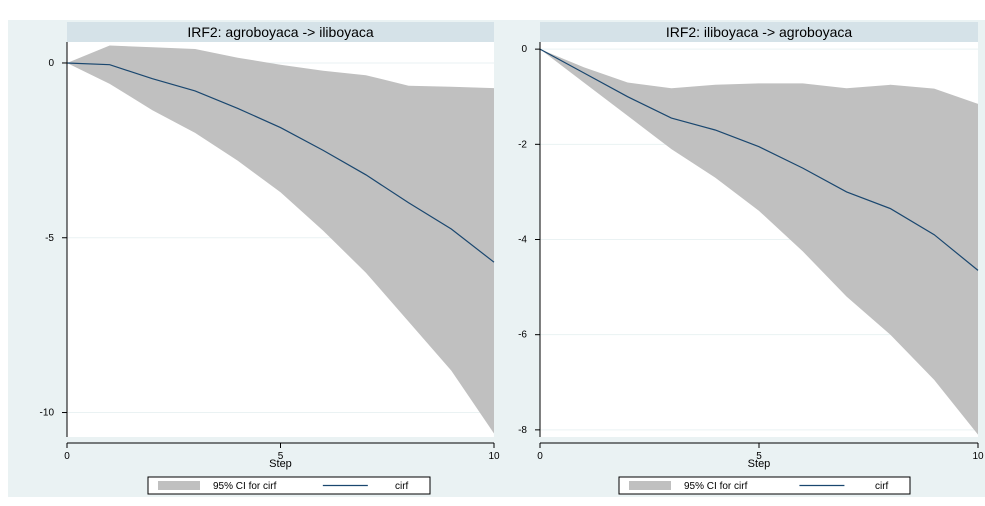 Image resolution: width=985 pixels, height=506 pixels. I want to click on y-tick-label: -4, so click(522, 240).